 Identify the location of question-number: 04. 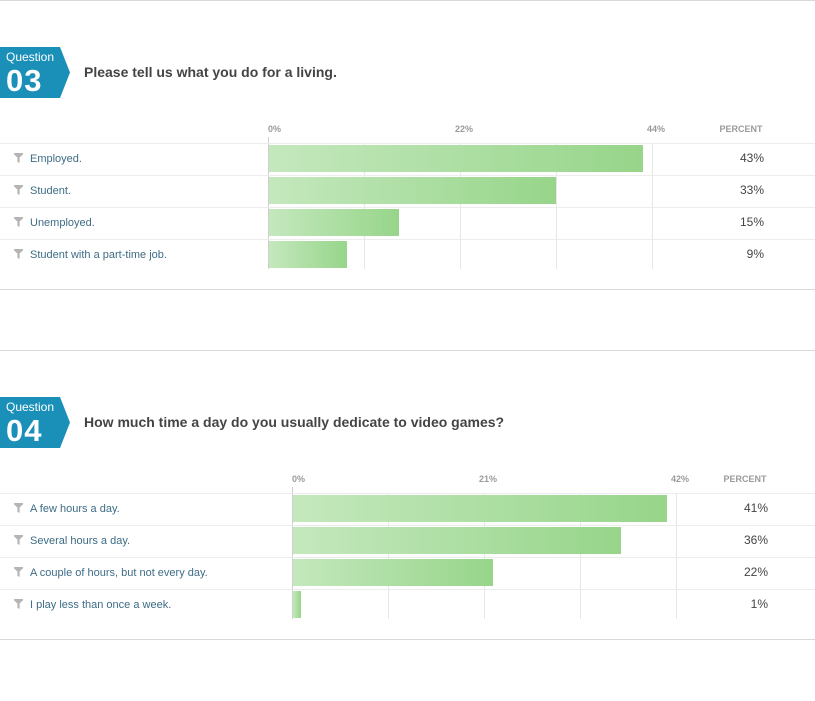
(24, 430).